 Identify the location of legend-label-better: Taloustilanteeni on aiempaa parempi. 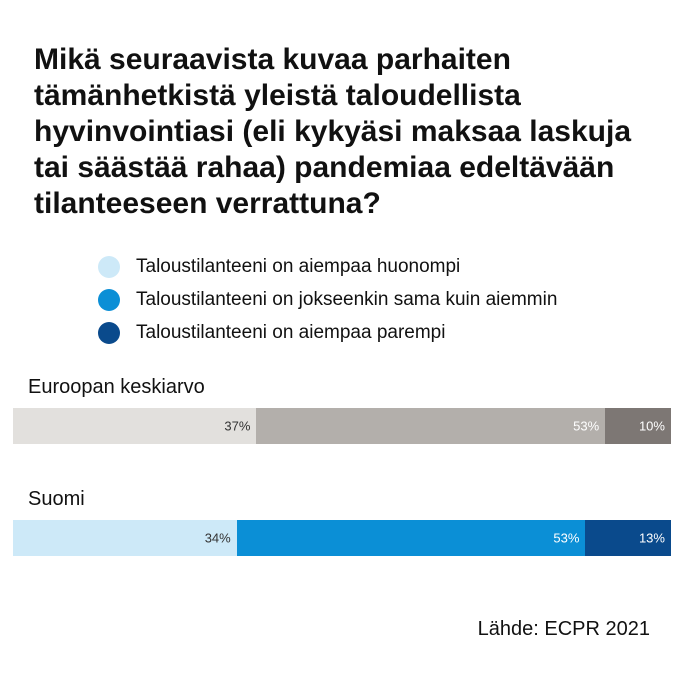
(291, 332).